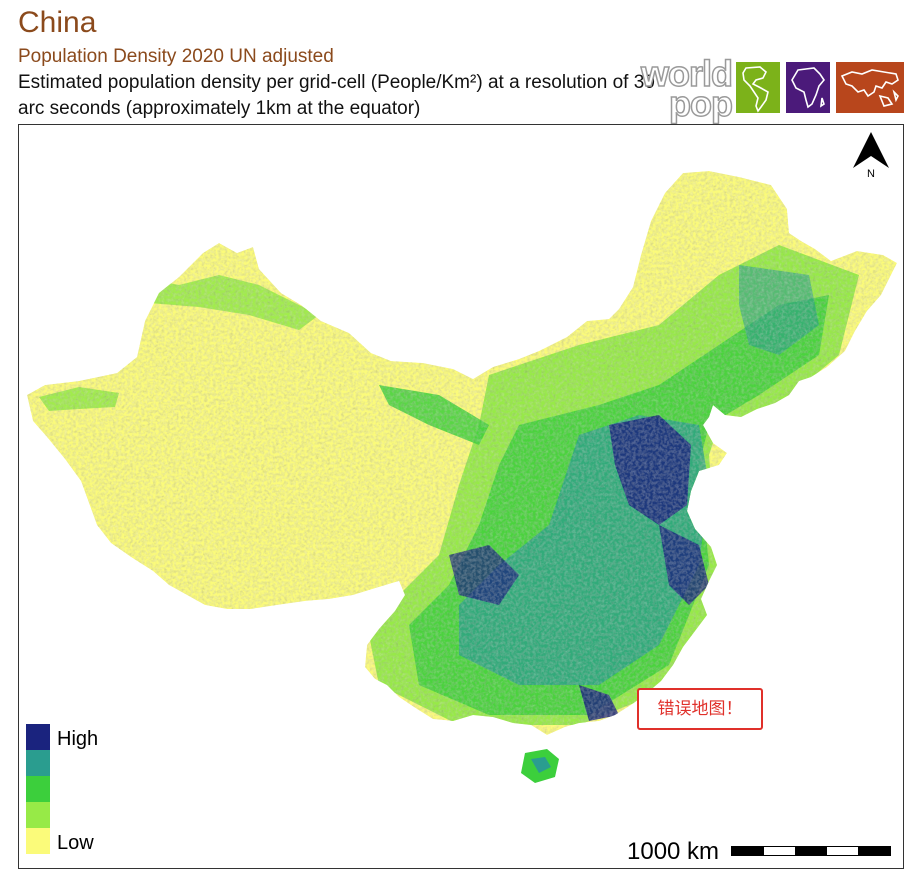 The height and width of the screenshot is (883, 921). What do you see at coordinates (758, 87) in the screenshot?
I see `americas-icon` at bounding box center [758, 87].